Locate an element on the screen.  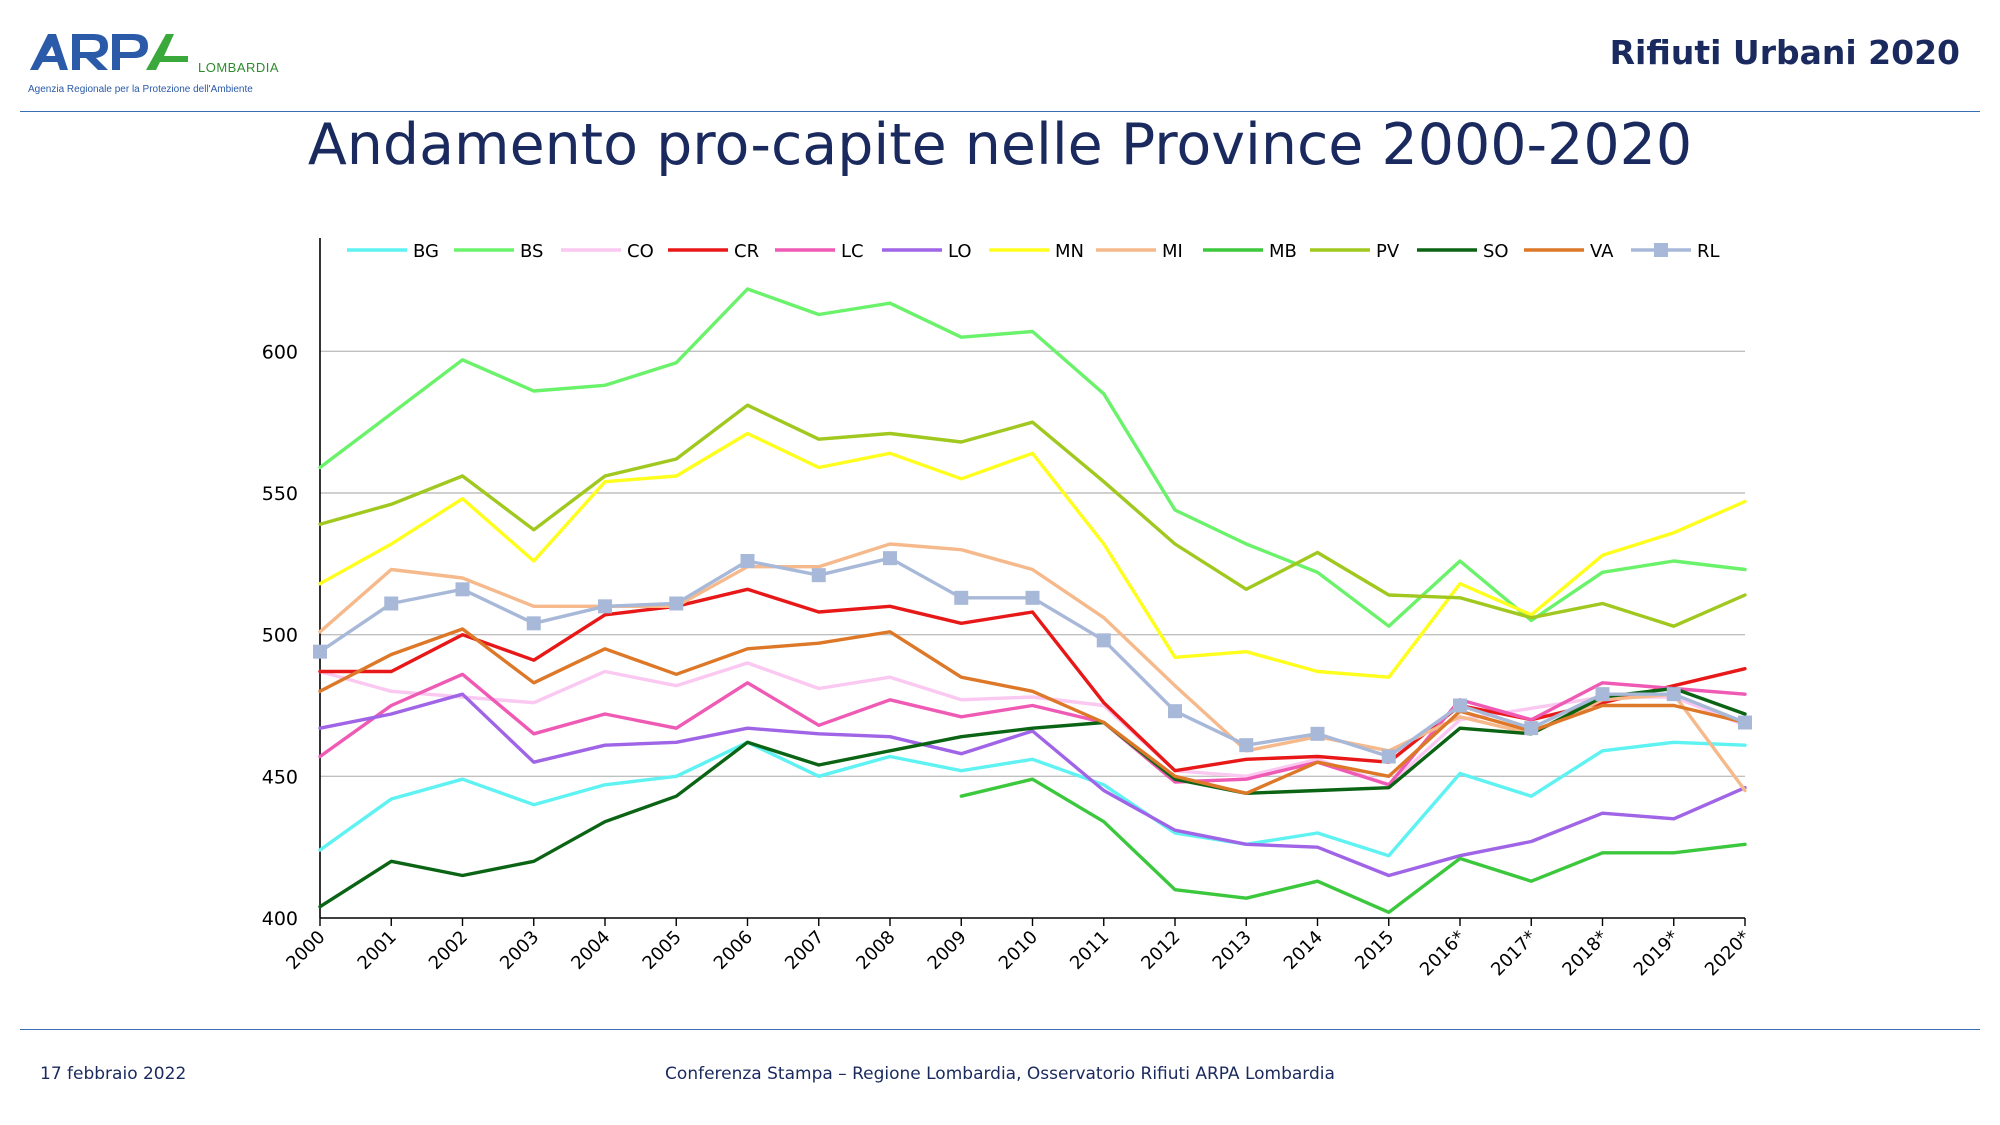
legend-label-lc: LC is located at coordinates (852, 251).